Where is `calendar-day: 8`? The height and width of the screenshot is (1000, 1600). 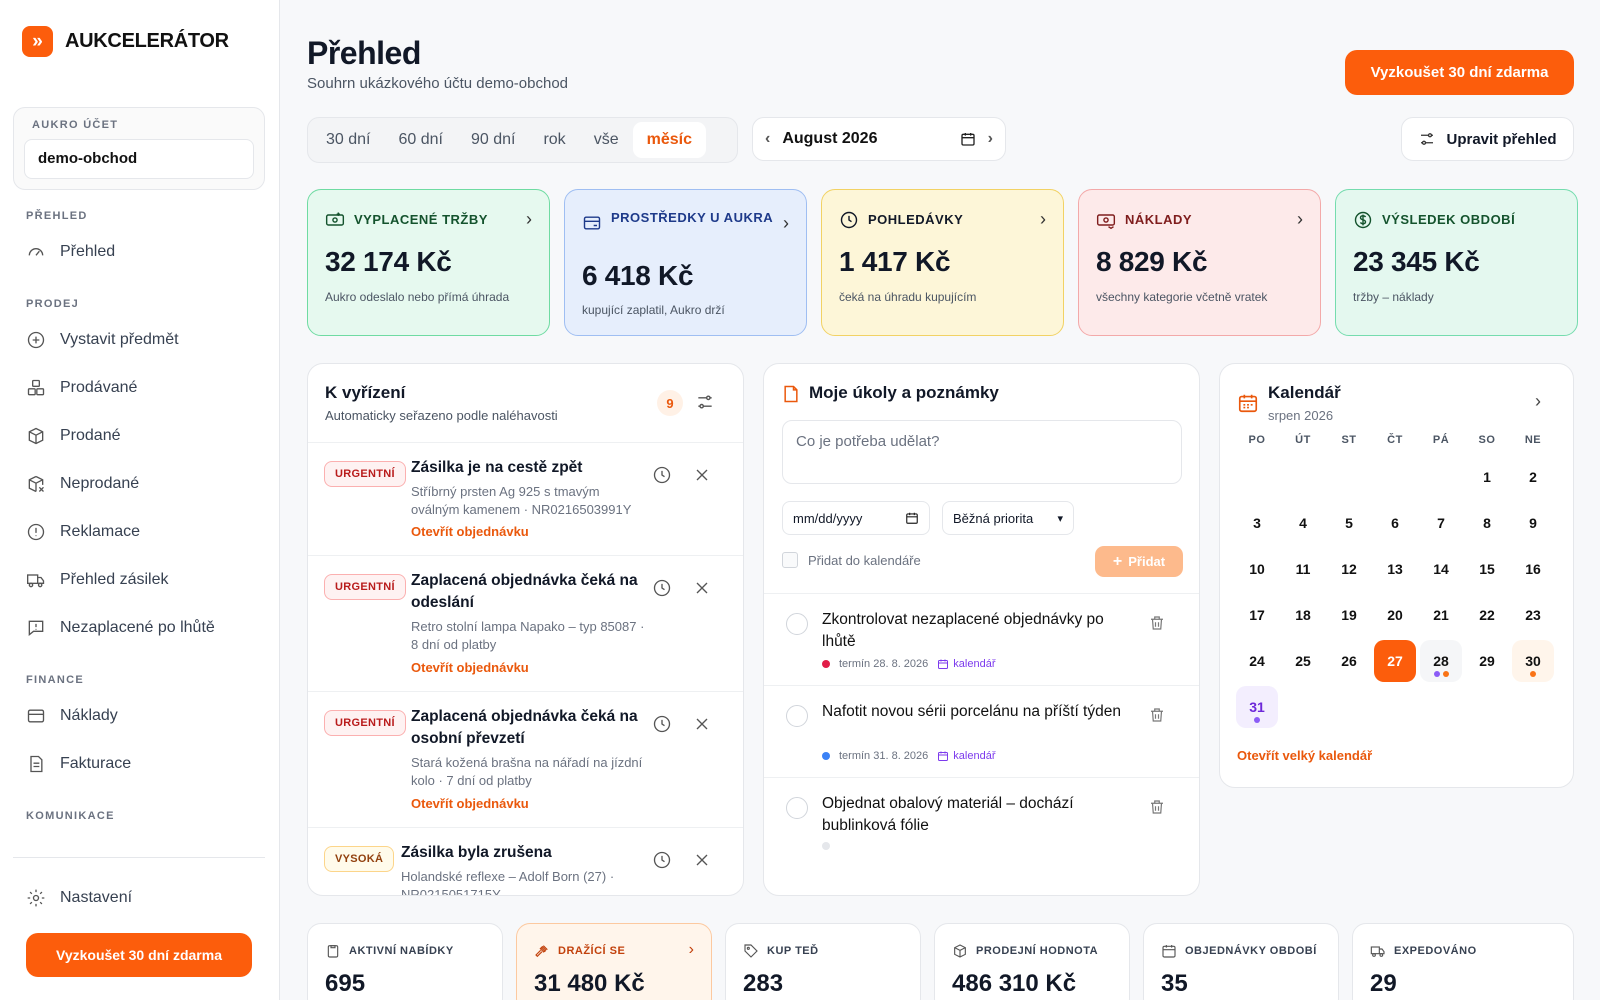
calendar-day: 8 is located at coordinates (1487, 523).